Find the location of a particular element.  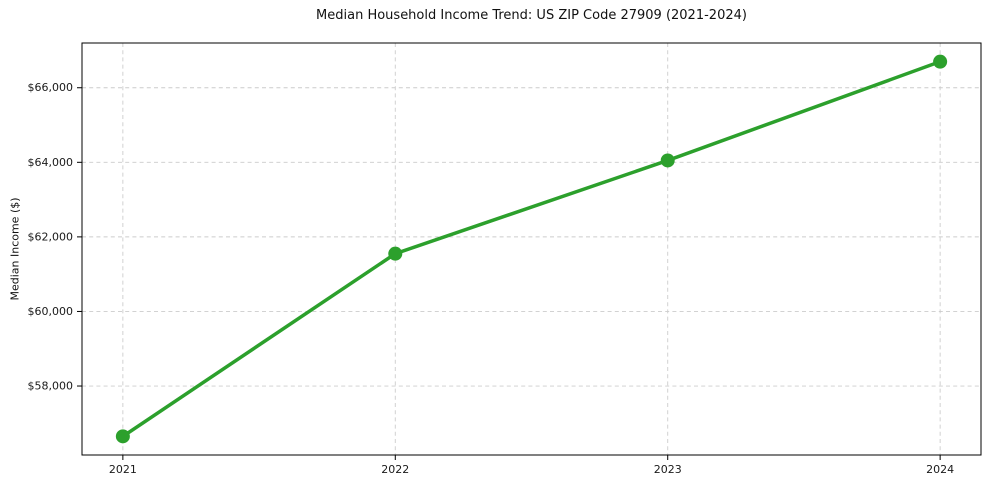

y-tick-label: $64,000 is located at coordinates (51, 162).